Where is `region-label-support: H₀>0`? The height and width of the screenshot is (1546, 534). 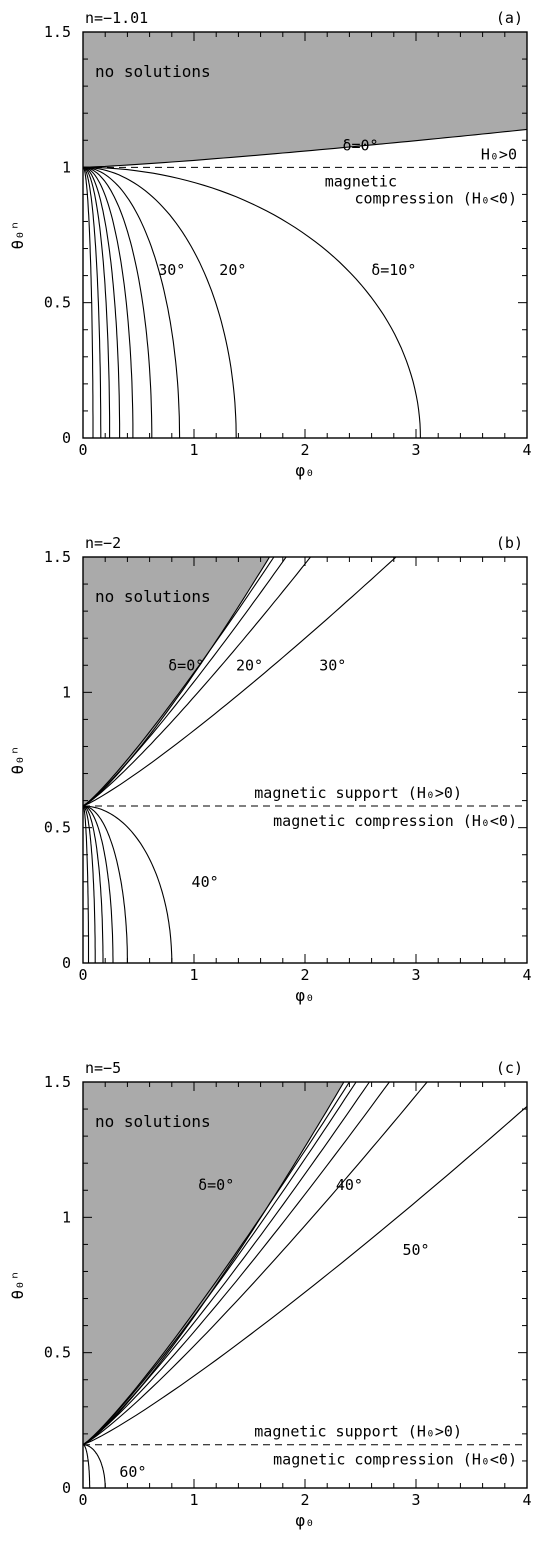 region-label-support: H₀>0 is located at coordinates (499, 154).